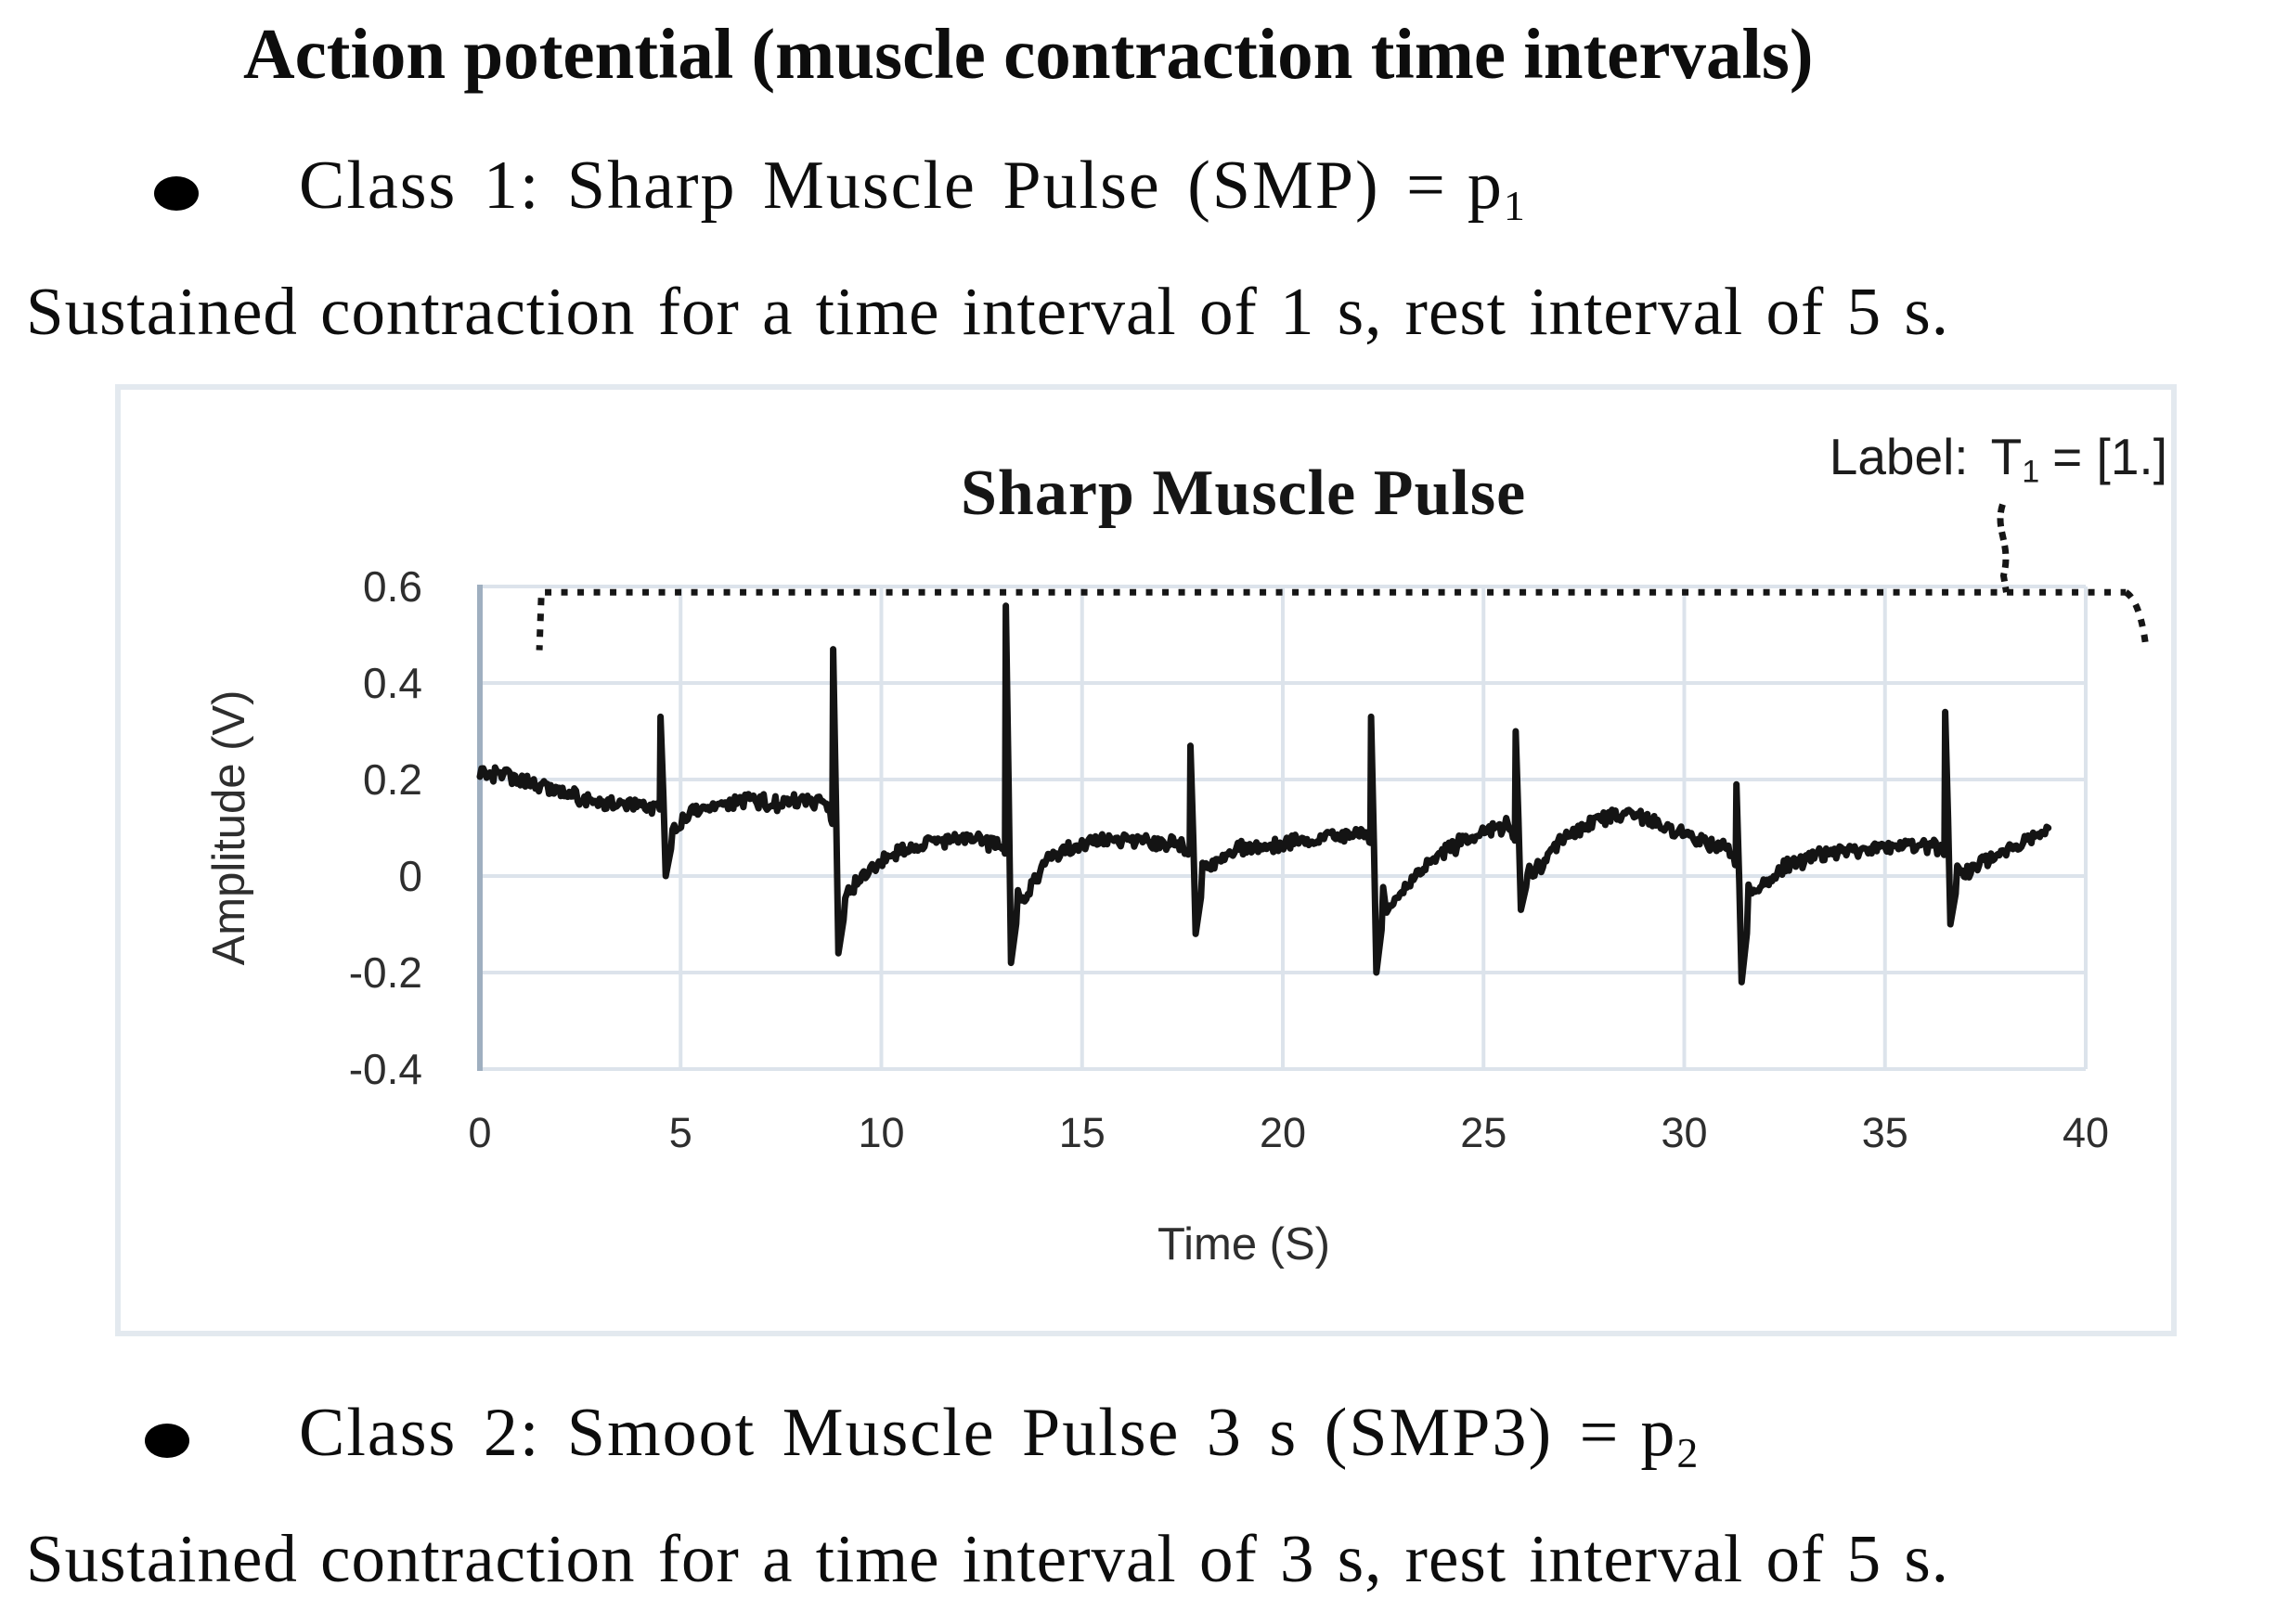 This screenshot has height=1624, width=2289. What do you see at coordinates (2137, 620) in the screenshot?
I see `label-span-right-tail` at bounding box center [2137, 620].